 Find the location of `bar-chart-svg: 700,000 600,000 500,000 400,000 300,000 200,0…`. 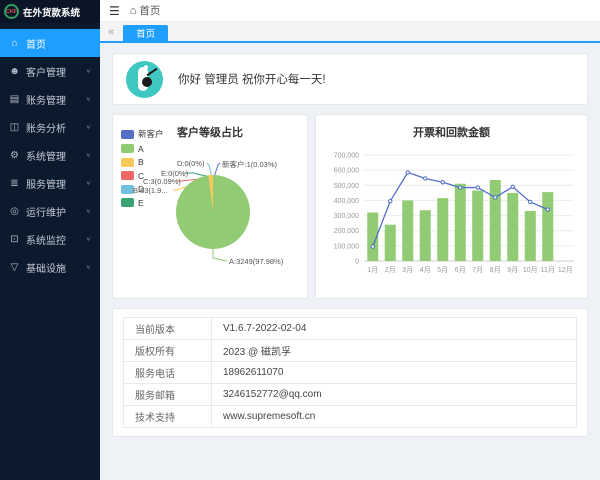

bar-chart-svg: 700,000 600,000 500,000 400,000 300,000 200,0… is located at coordinates (454, 213).